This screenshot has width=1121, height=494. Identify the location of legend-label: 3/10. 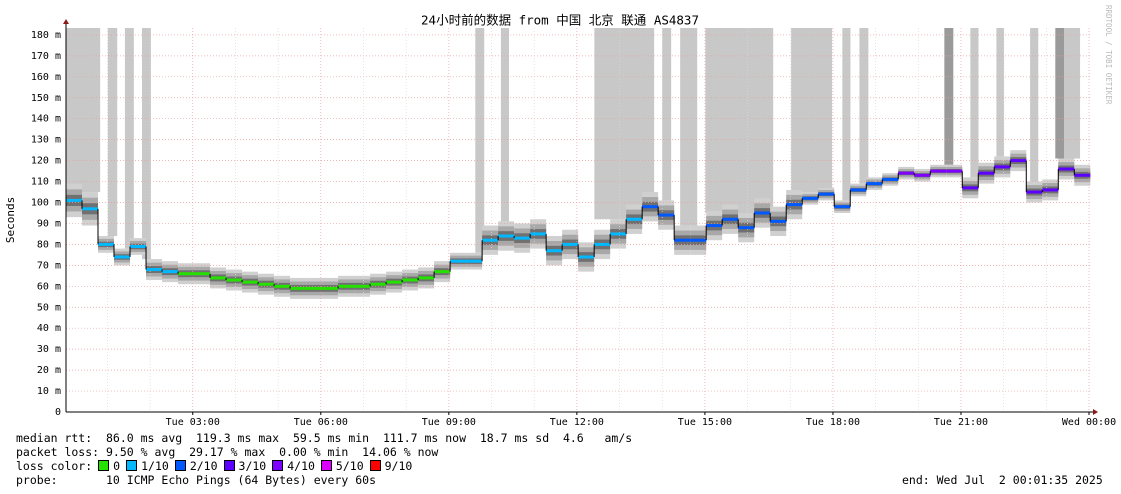
(252, 466).